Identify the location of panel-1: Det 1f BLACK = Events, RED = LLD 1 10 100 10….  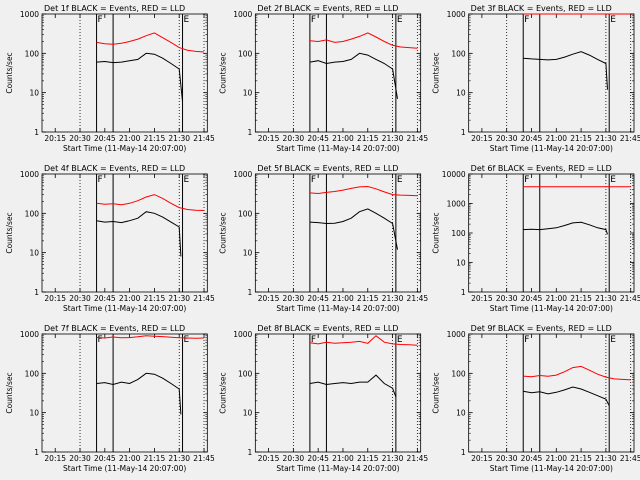
(110, 78).